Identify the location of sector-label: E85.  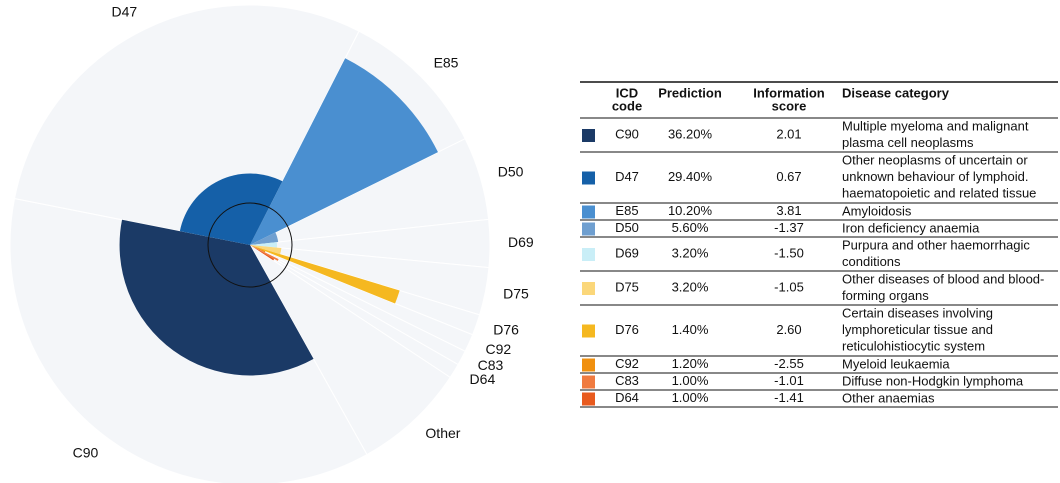
(446, 62).